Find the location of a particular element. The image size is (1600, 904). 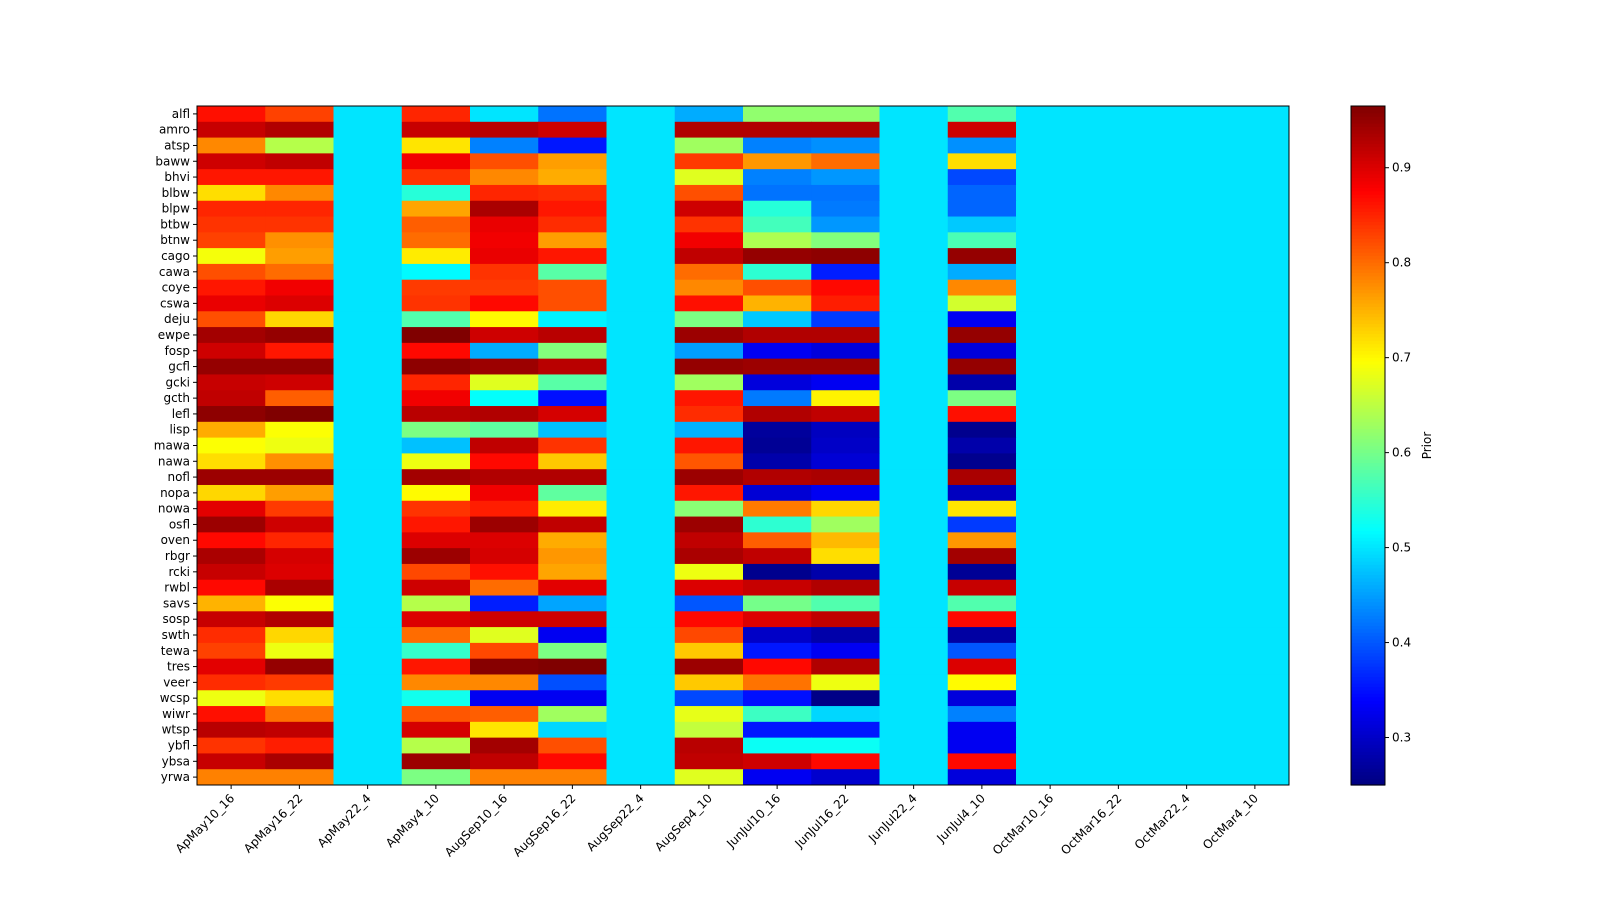

y-tick-label: lefl is located at coordinates (181, 414).